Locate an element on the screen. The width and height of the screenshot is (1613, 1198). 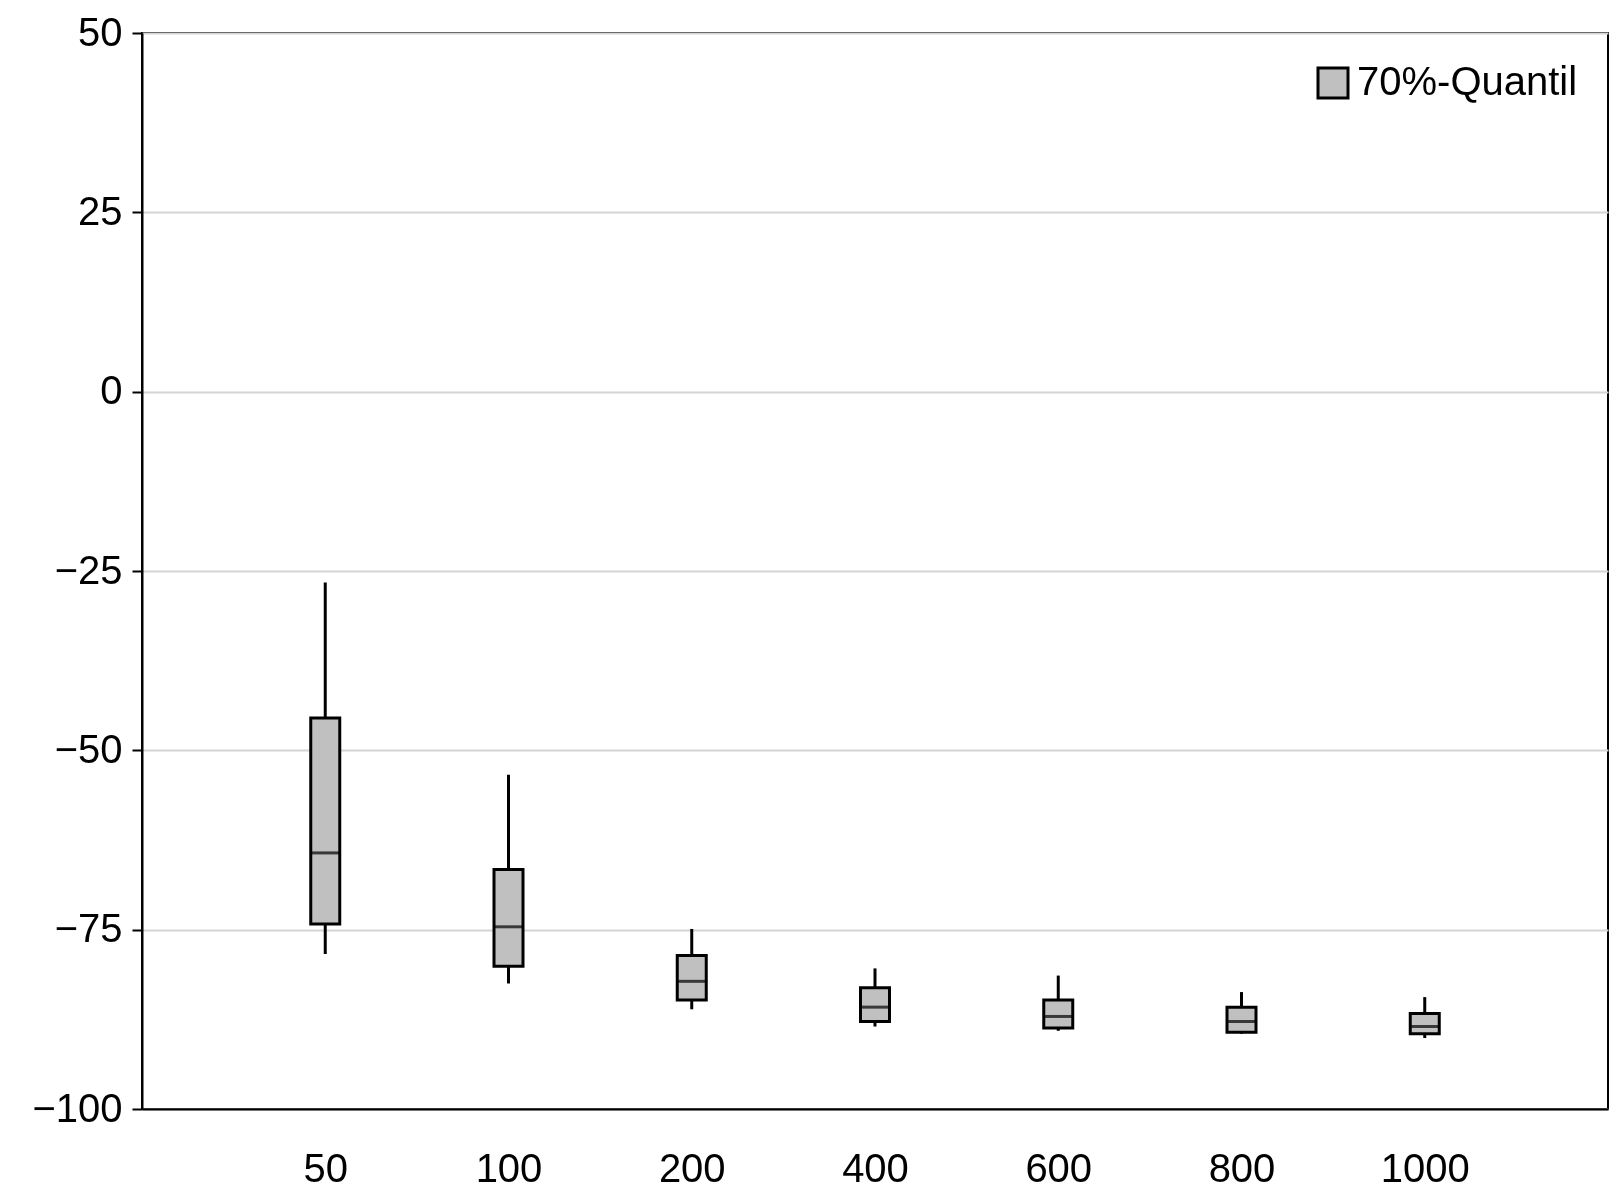
y-tick-label: −25 is located at coordinates (88, 569).